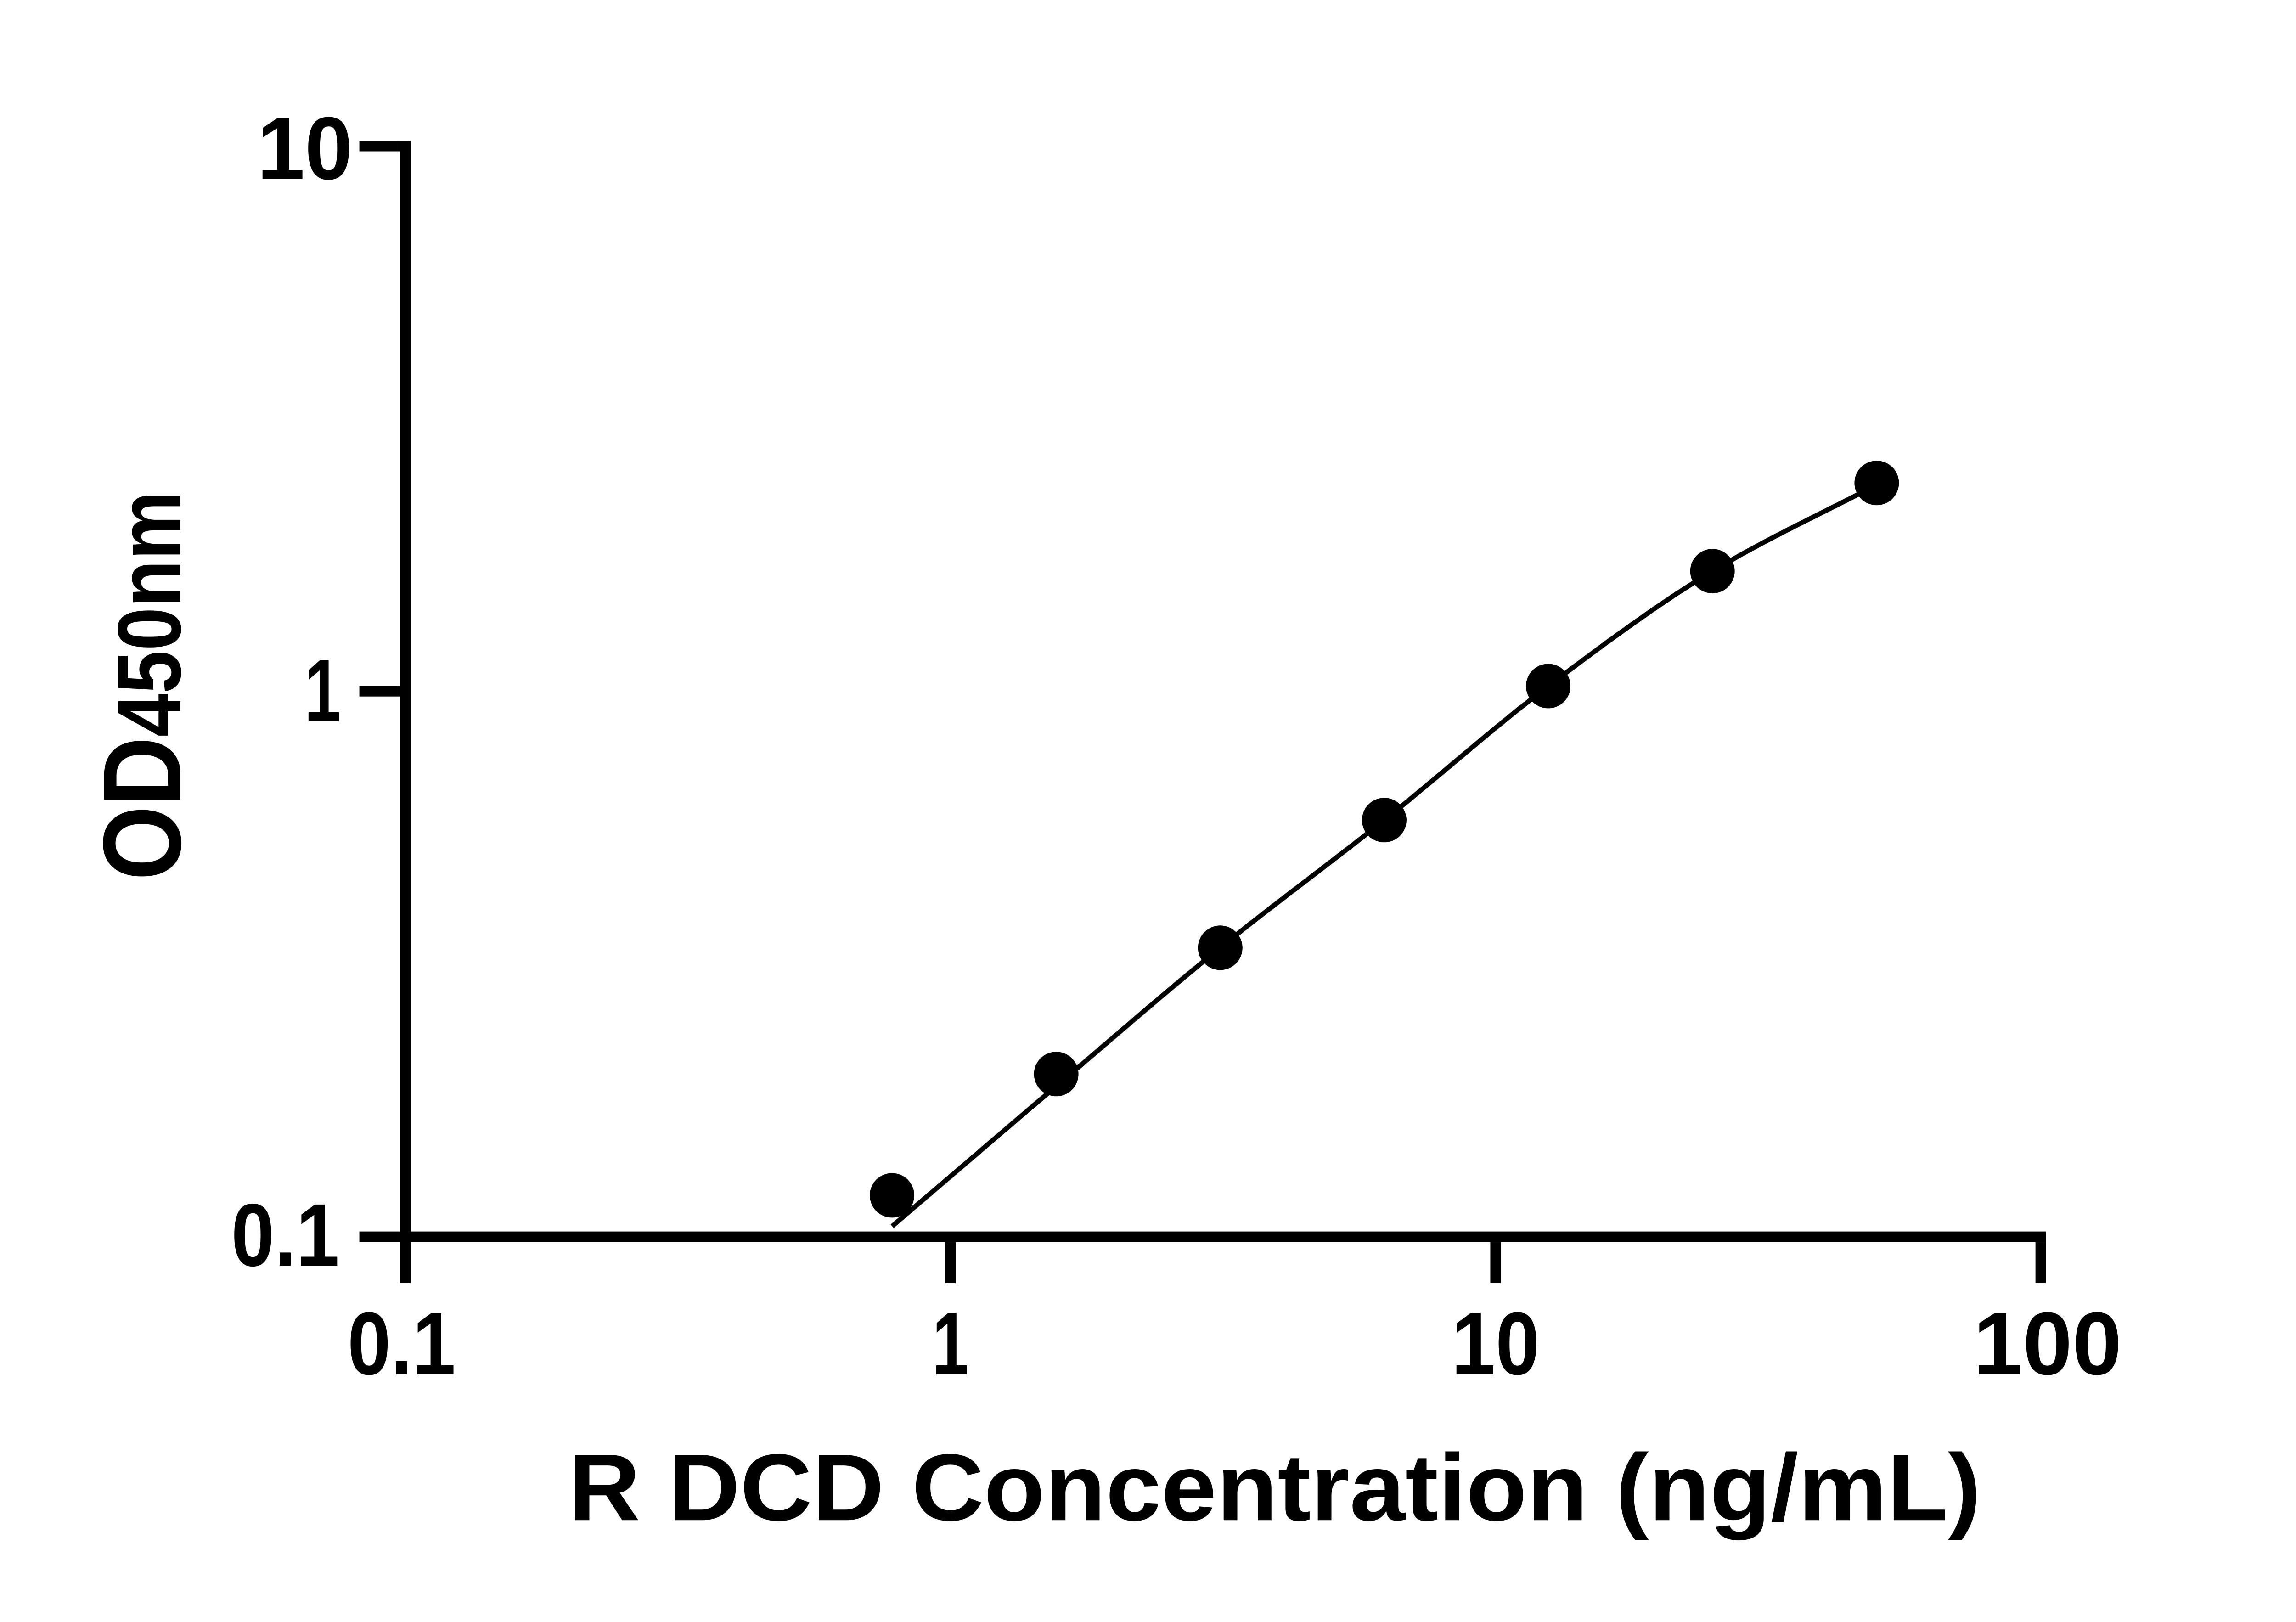  Describe the element at coordinates (1274, 1487) in the screenshot. I see `svg-text: R DCD Concentration (ng/mL)` at that location.